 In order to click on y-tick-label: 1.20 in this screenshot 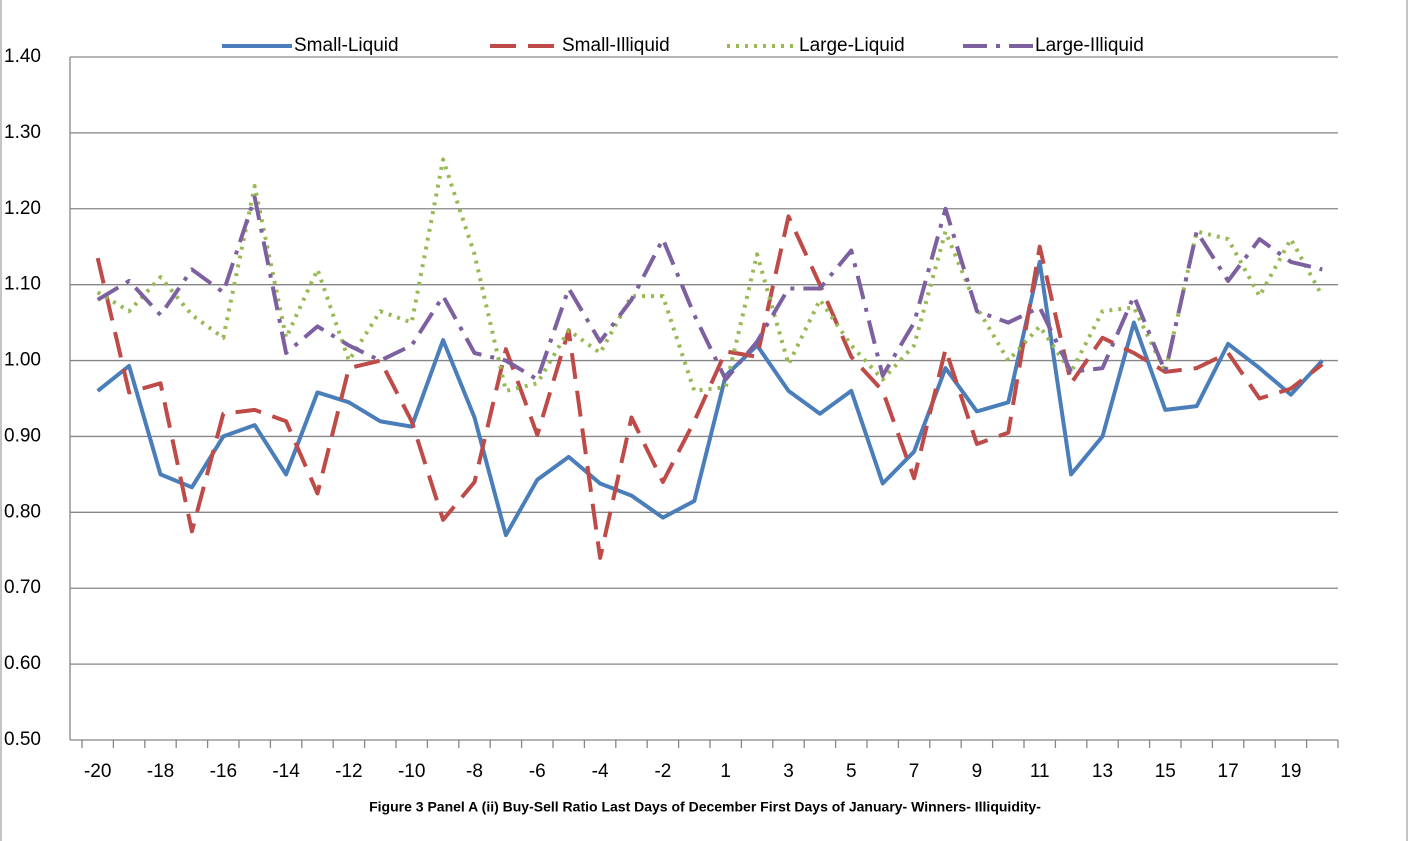, I will do `click(22, 208)`.